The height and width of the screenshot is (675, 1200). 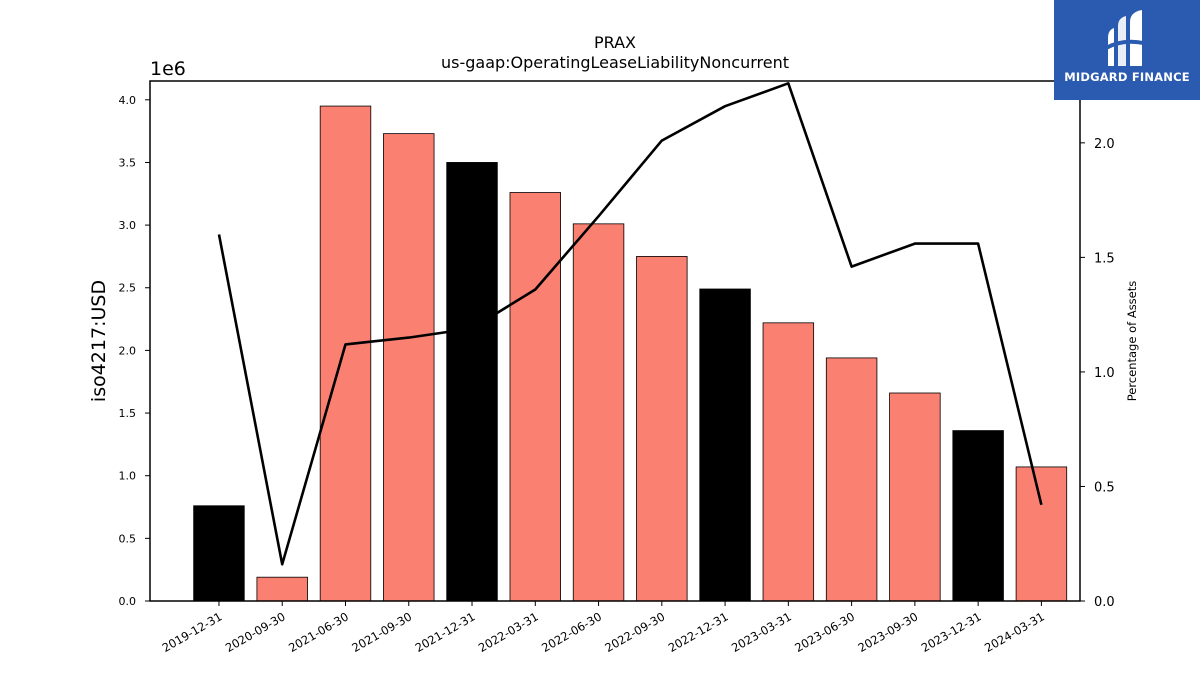 I want to click on x-tick-label: 2023-06-30, so click(x=824, y=632).